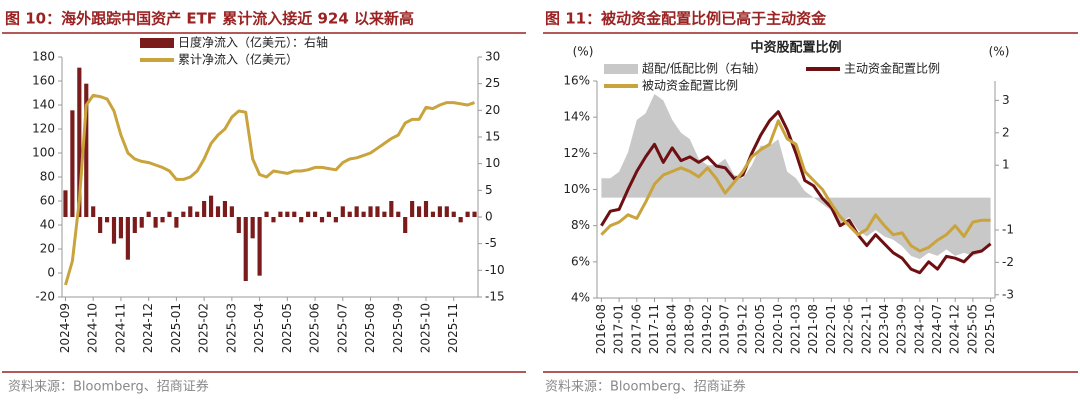  I want to click on x-tick-label: 2025-05, so click(287, 328).